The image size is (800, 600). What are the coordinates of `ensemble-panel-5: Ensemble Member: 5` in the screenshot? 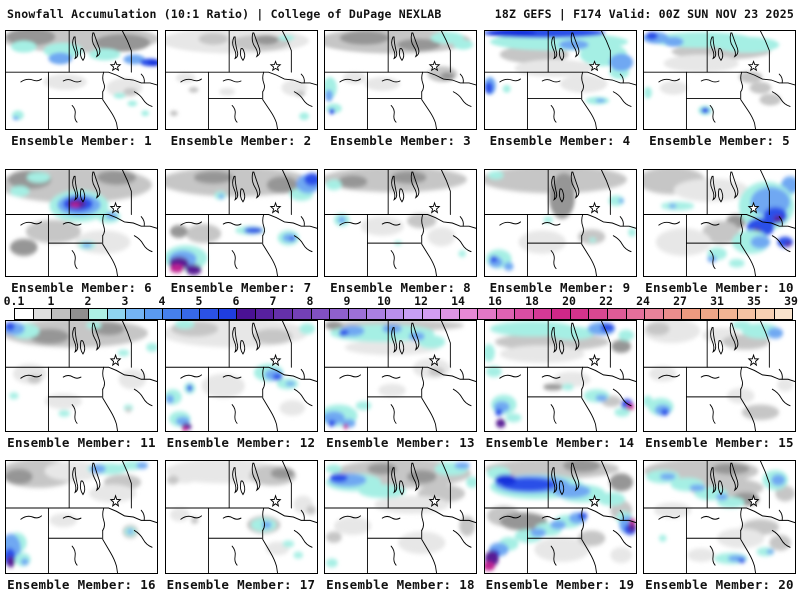 It's located at (719, 89).